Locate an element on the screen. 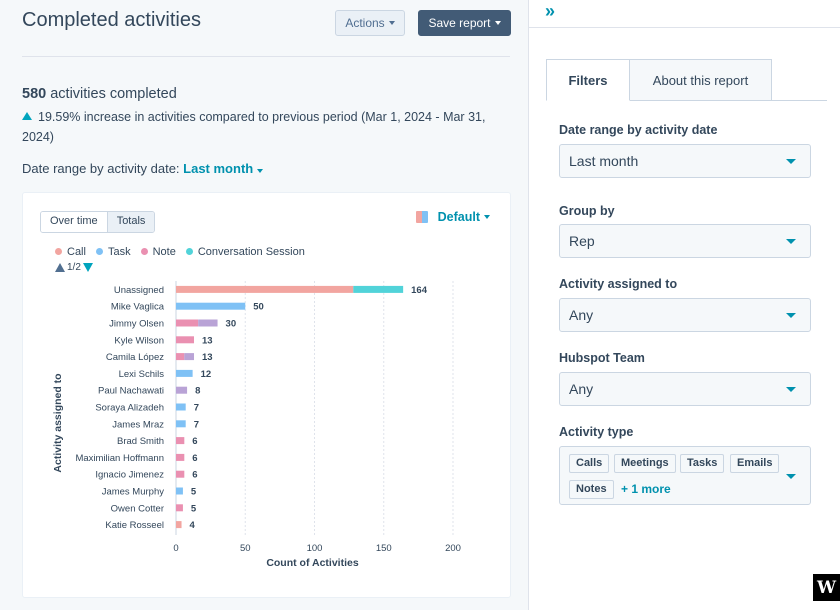 Image resolution: width=840 pixels, height=610 pixels. legend-item: Conversation Session is located at coordinates (245, 252).